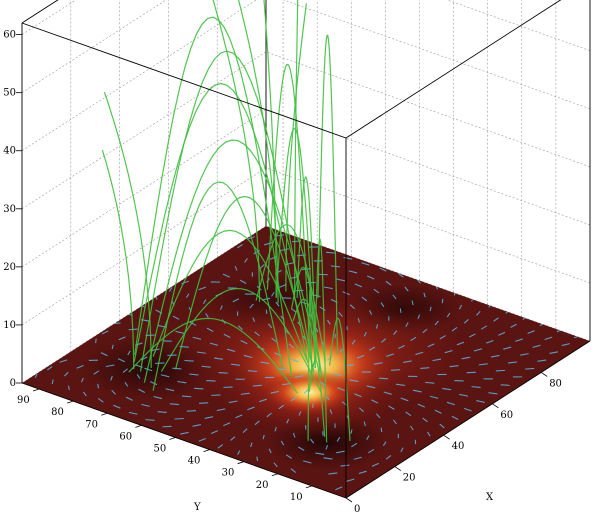  What do you see at coordinates (9, 35) in the screenshot?
I see `z-tick-label: 60` at bounding box center [9, 35].